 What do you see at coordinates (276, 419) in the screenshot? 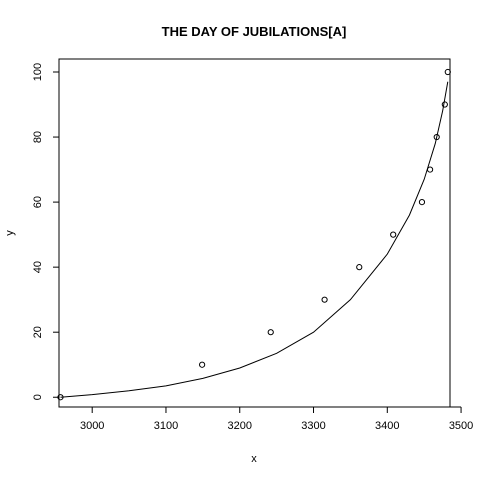
I see `x-axis: 3000 3100 3200 3300 3400 3500` at bounding box center [276, 419].